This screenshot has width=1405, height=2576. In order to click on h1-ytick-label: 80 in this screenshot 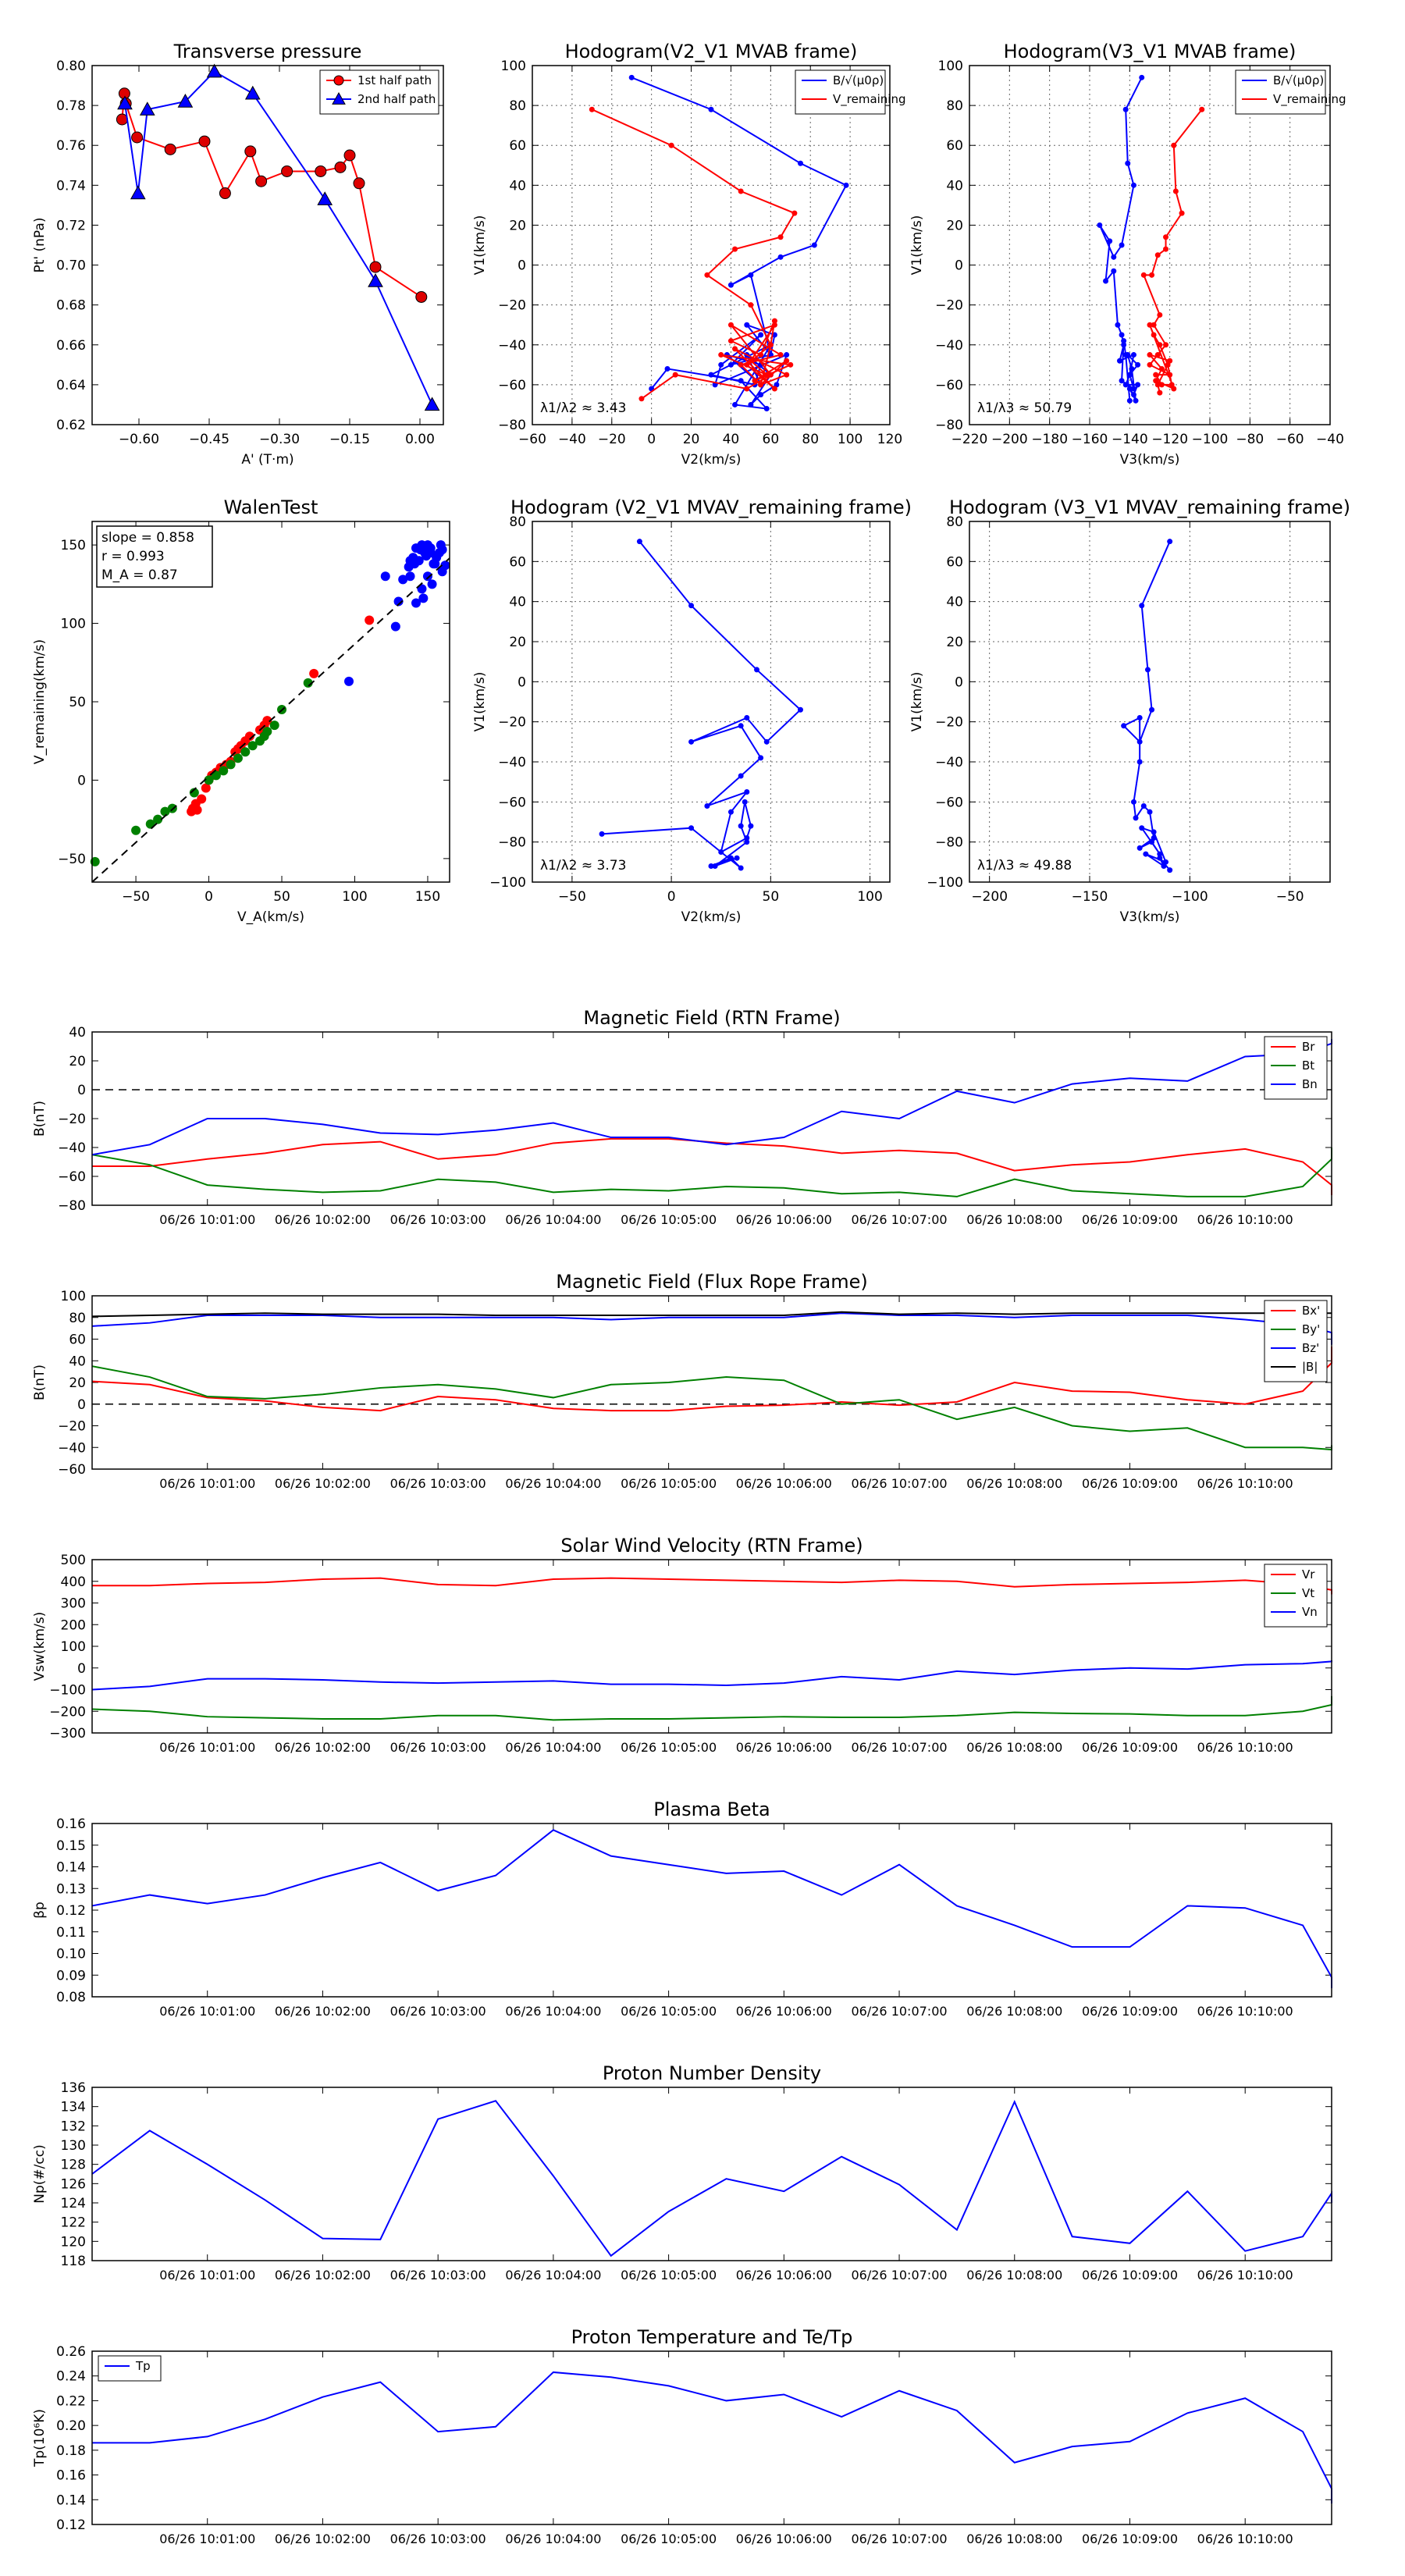, I will do `click(517, 106)`.